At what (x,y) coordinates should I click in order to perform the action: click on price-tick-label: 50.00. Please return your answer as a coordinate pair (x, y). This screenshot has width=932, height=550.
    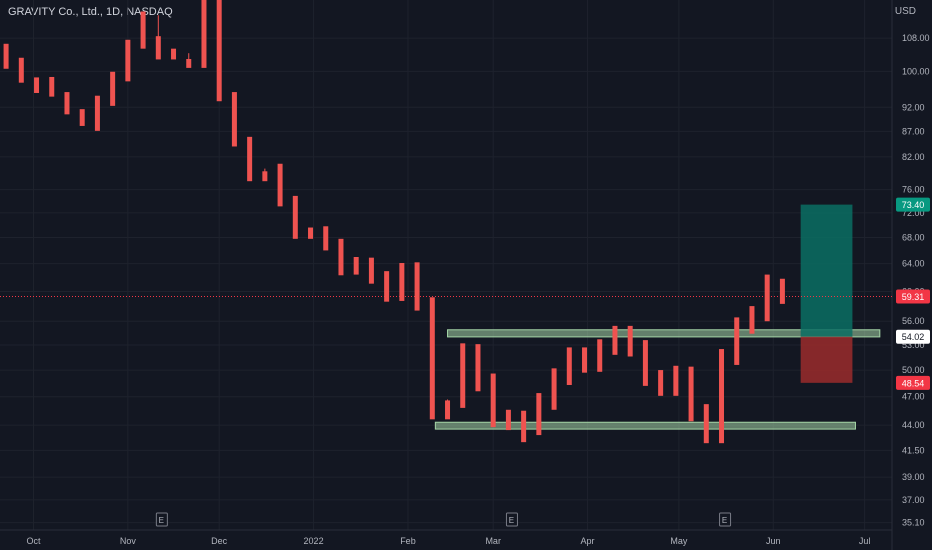
    Looking at the image, I should click on (913, 370).